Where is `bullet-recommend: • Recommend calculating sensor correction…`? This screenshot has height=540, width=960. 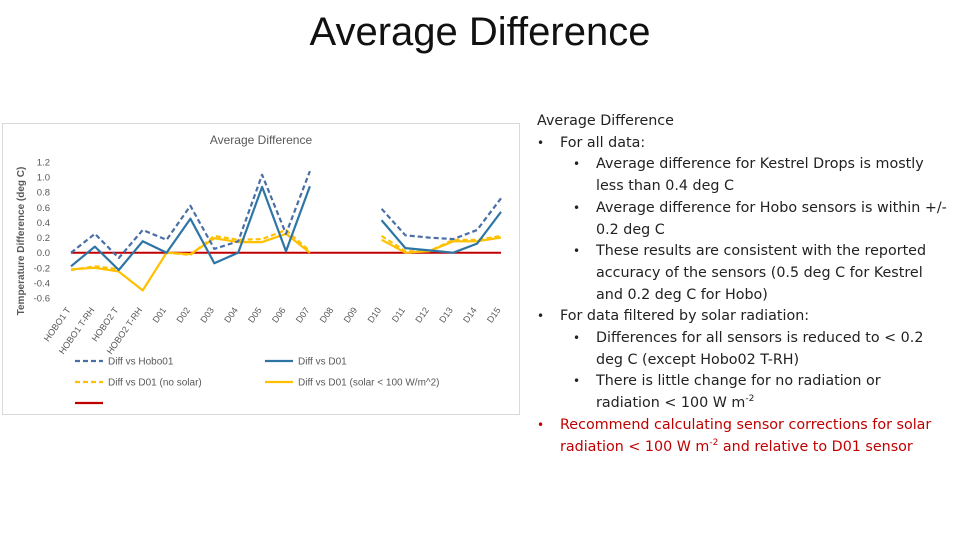 bullet-recommend: • Recommend calculating sensor correction… is located at coordinates (734, 435).